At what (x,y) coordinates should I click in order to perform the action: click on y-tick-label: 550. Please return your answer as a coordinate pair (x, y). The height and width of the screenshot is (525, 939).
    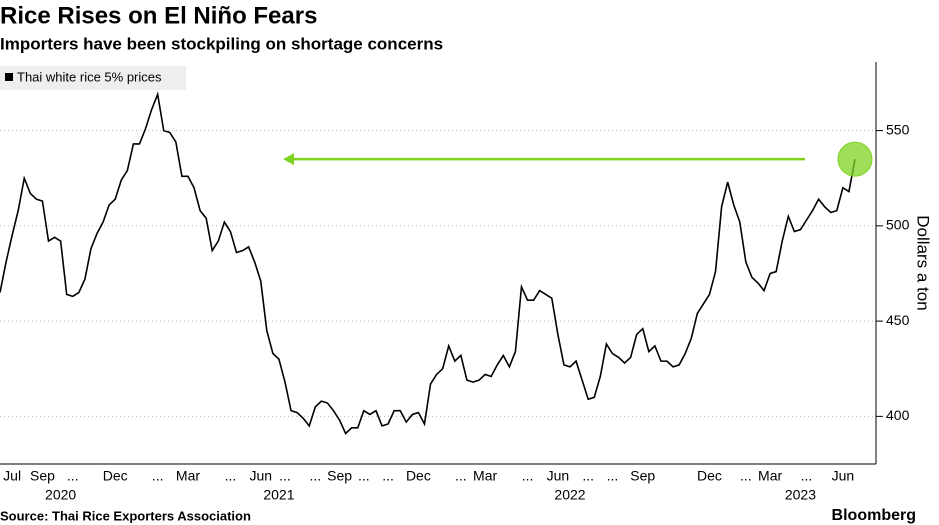
    Looking at the image, I should click on (898, 129).